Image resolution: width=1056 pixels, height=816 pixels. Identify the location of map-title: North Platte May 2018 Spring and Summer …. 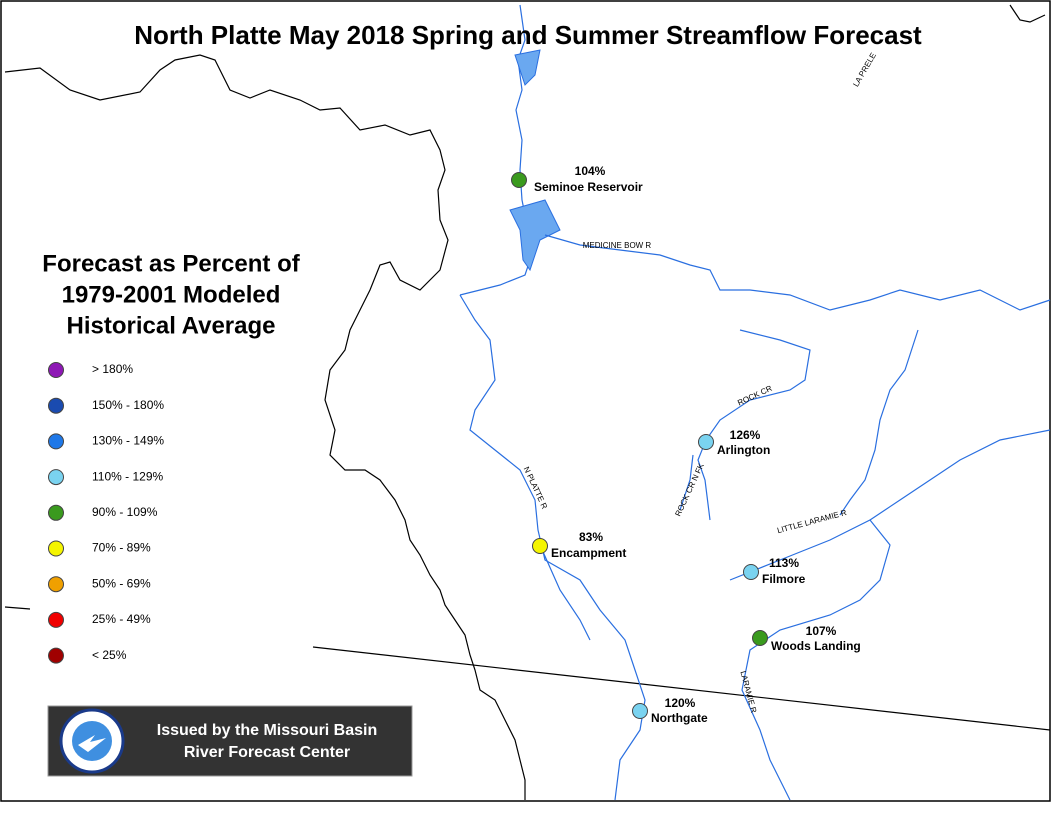
(528, 35).